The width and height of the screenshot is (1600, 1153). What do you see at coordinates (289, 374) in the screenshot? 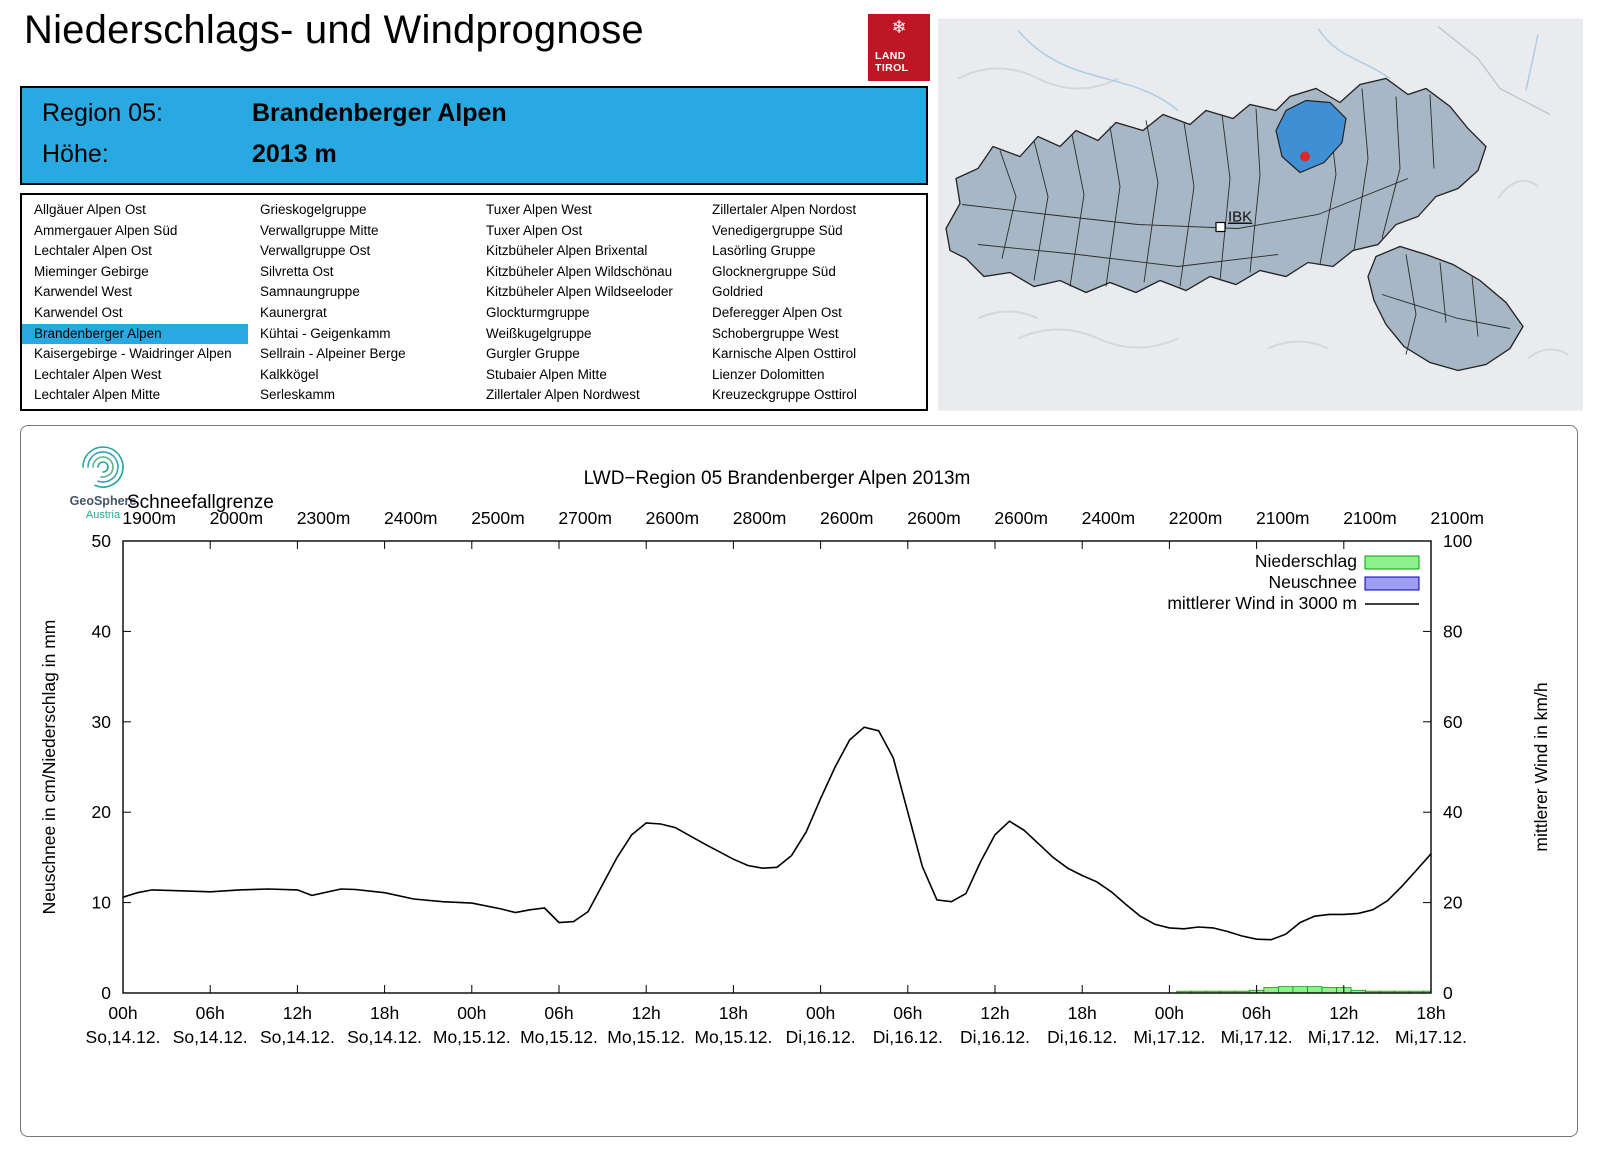
I see `region-list-item: Kalkkögel` at bounding box center [289, 374].